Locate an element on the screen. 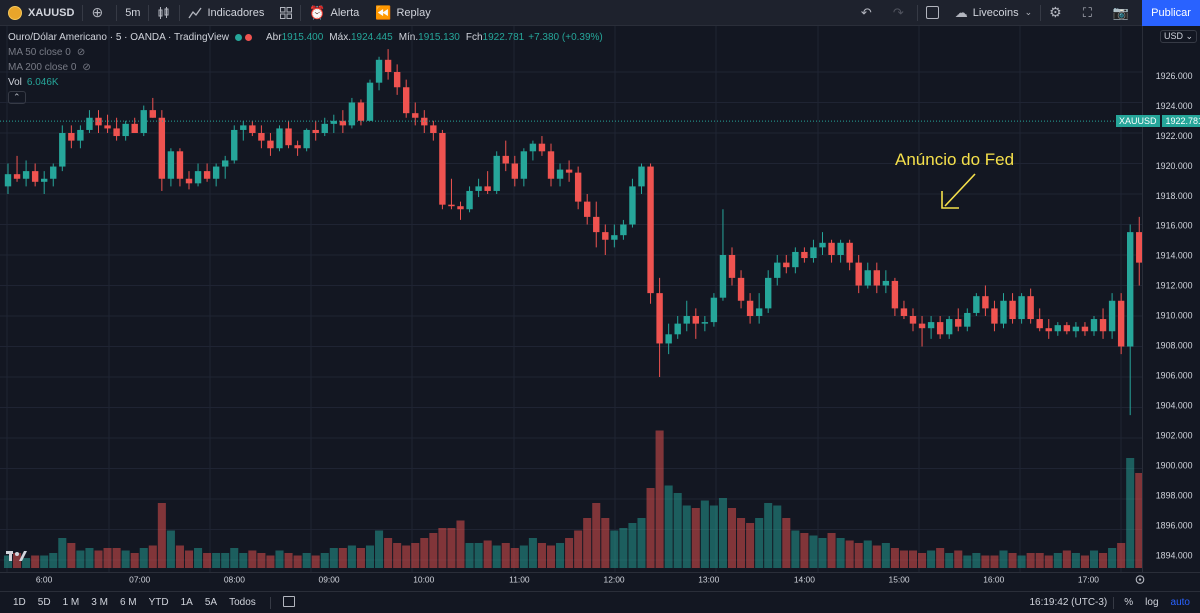 The image size is (1200, 613). tradingview-logo-icon is located at coordinates (18, 558).